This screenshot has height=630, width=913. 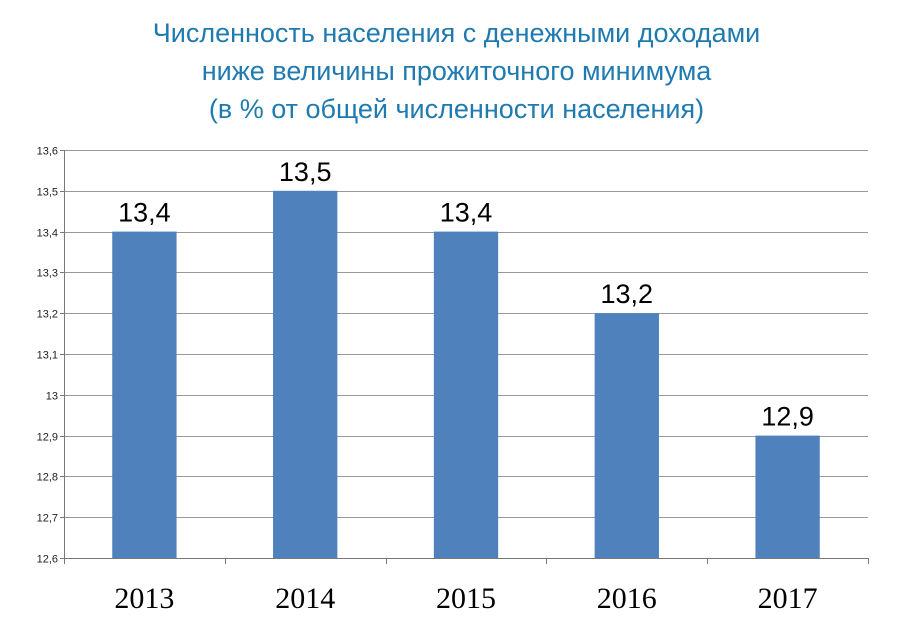 I want to click on x-tick-label-2017: 2017, so click(x=788, y=598).